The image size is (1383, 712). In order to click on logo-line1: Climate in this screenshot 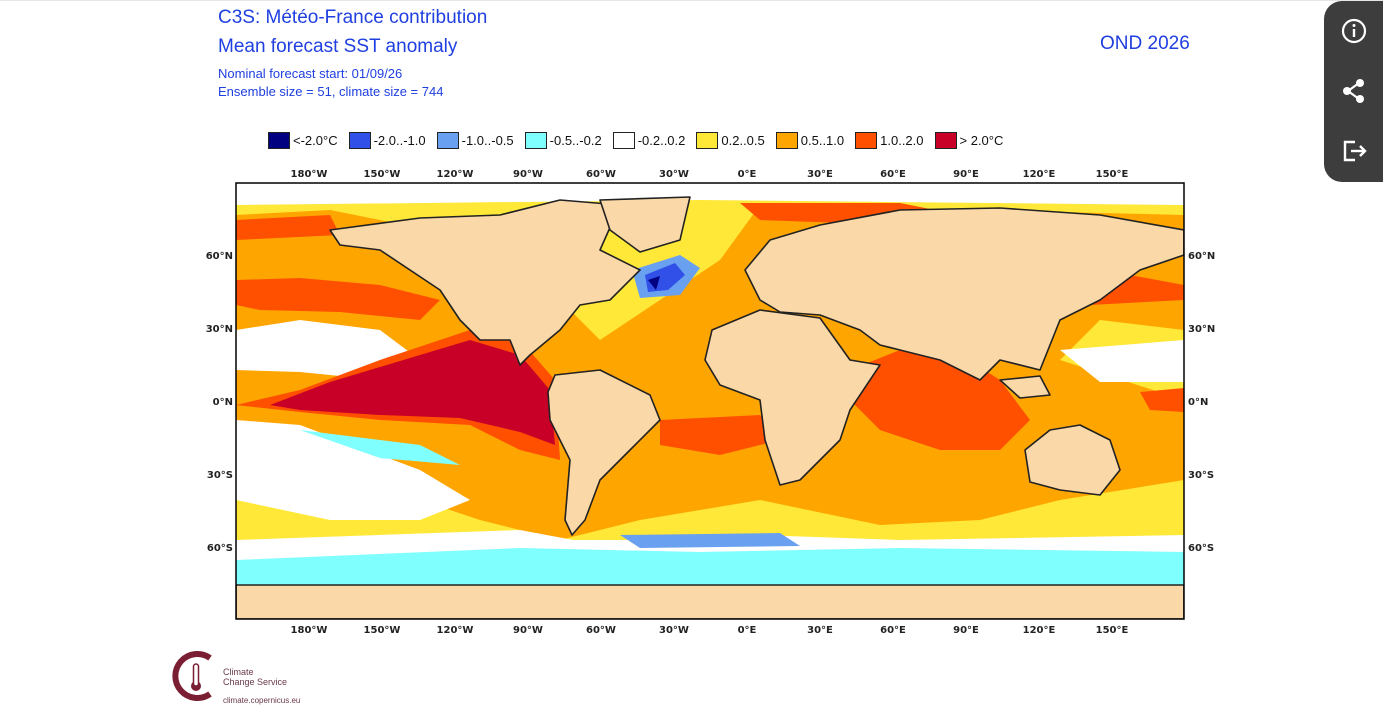, I will do `click(238, 672)`.